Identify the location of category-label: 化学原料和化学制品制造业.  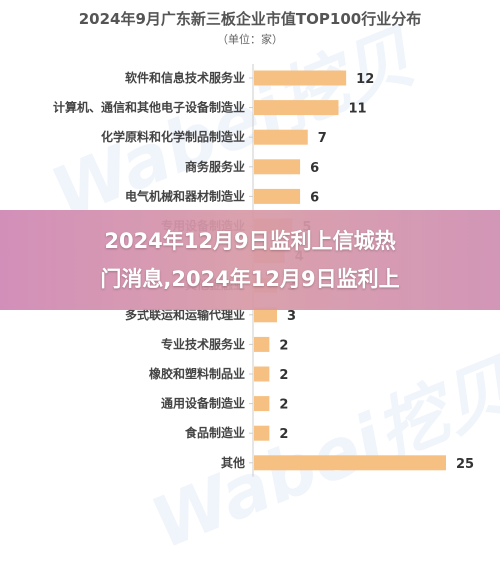
(173, 136).